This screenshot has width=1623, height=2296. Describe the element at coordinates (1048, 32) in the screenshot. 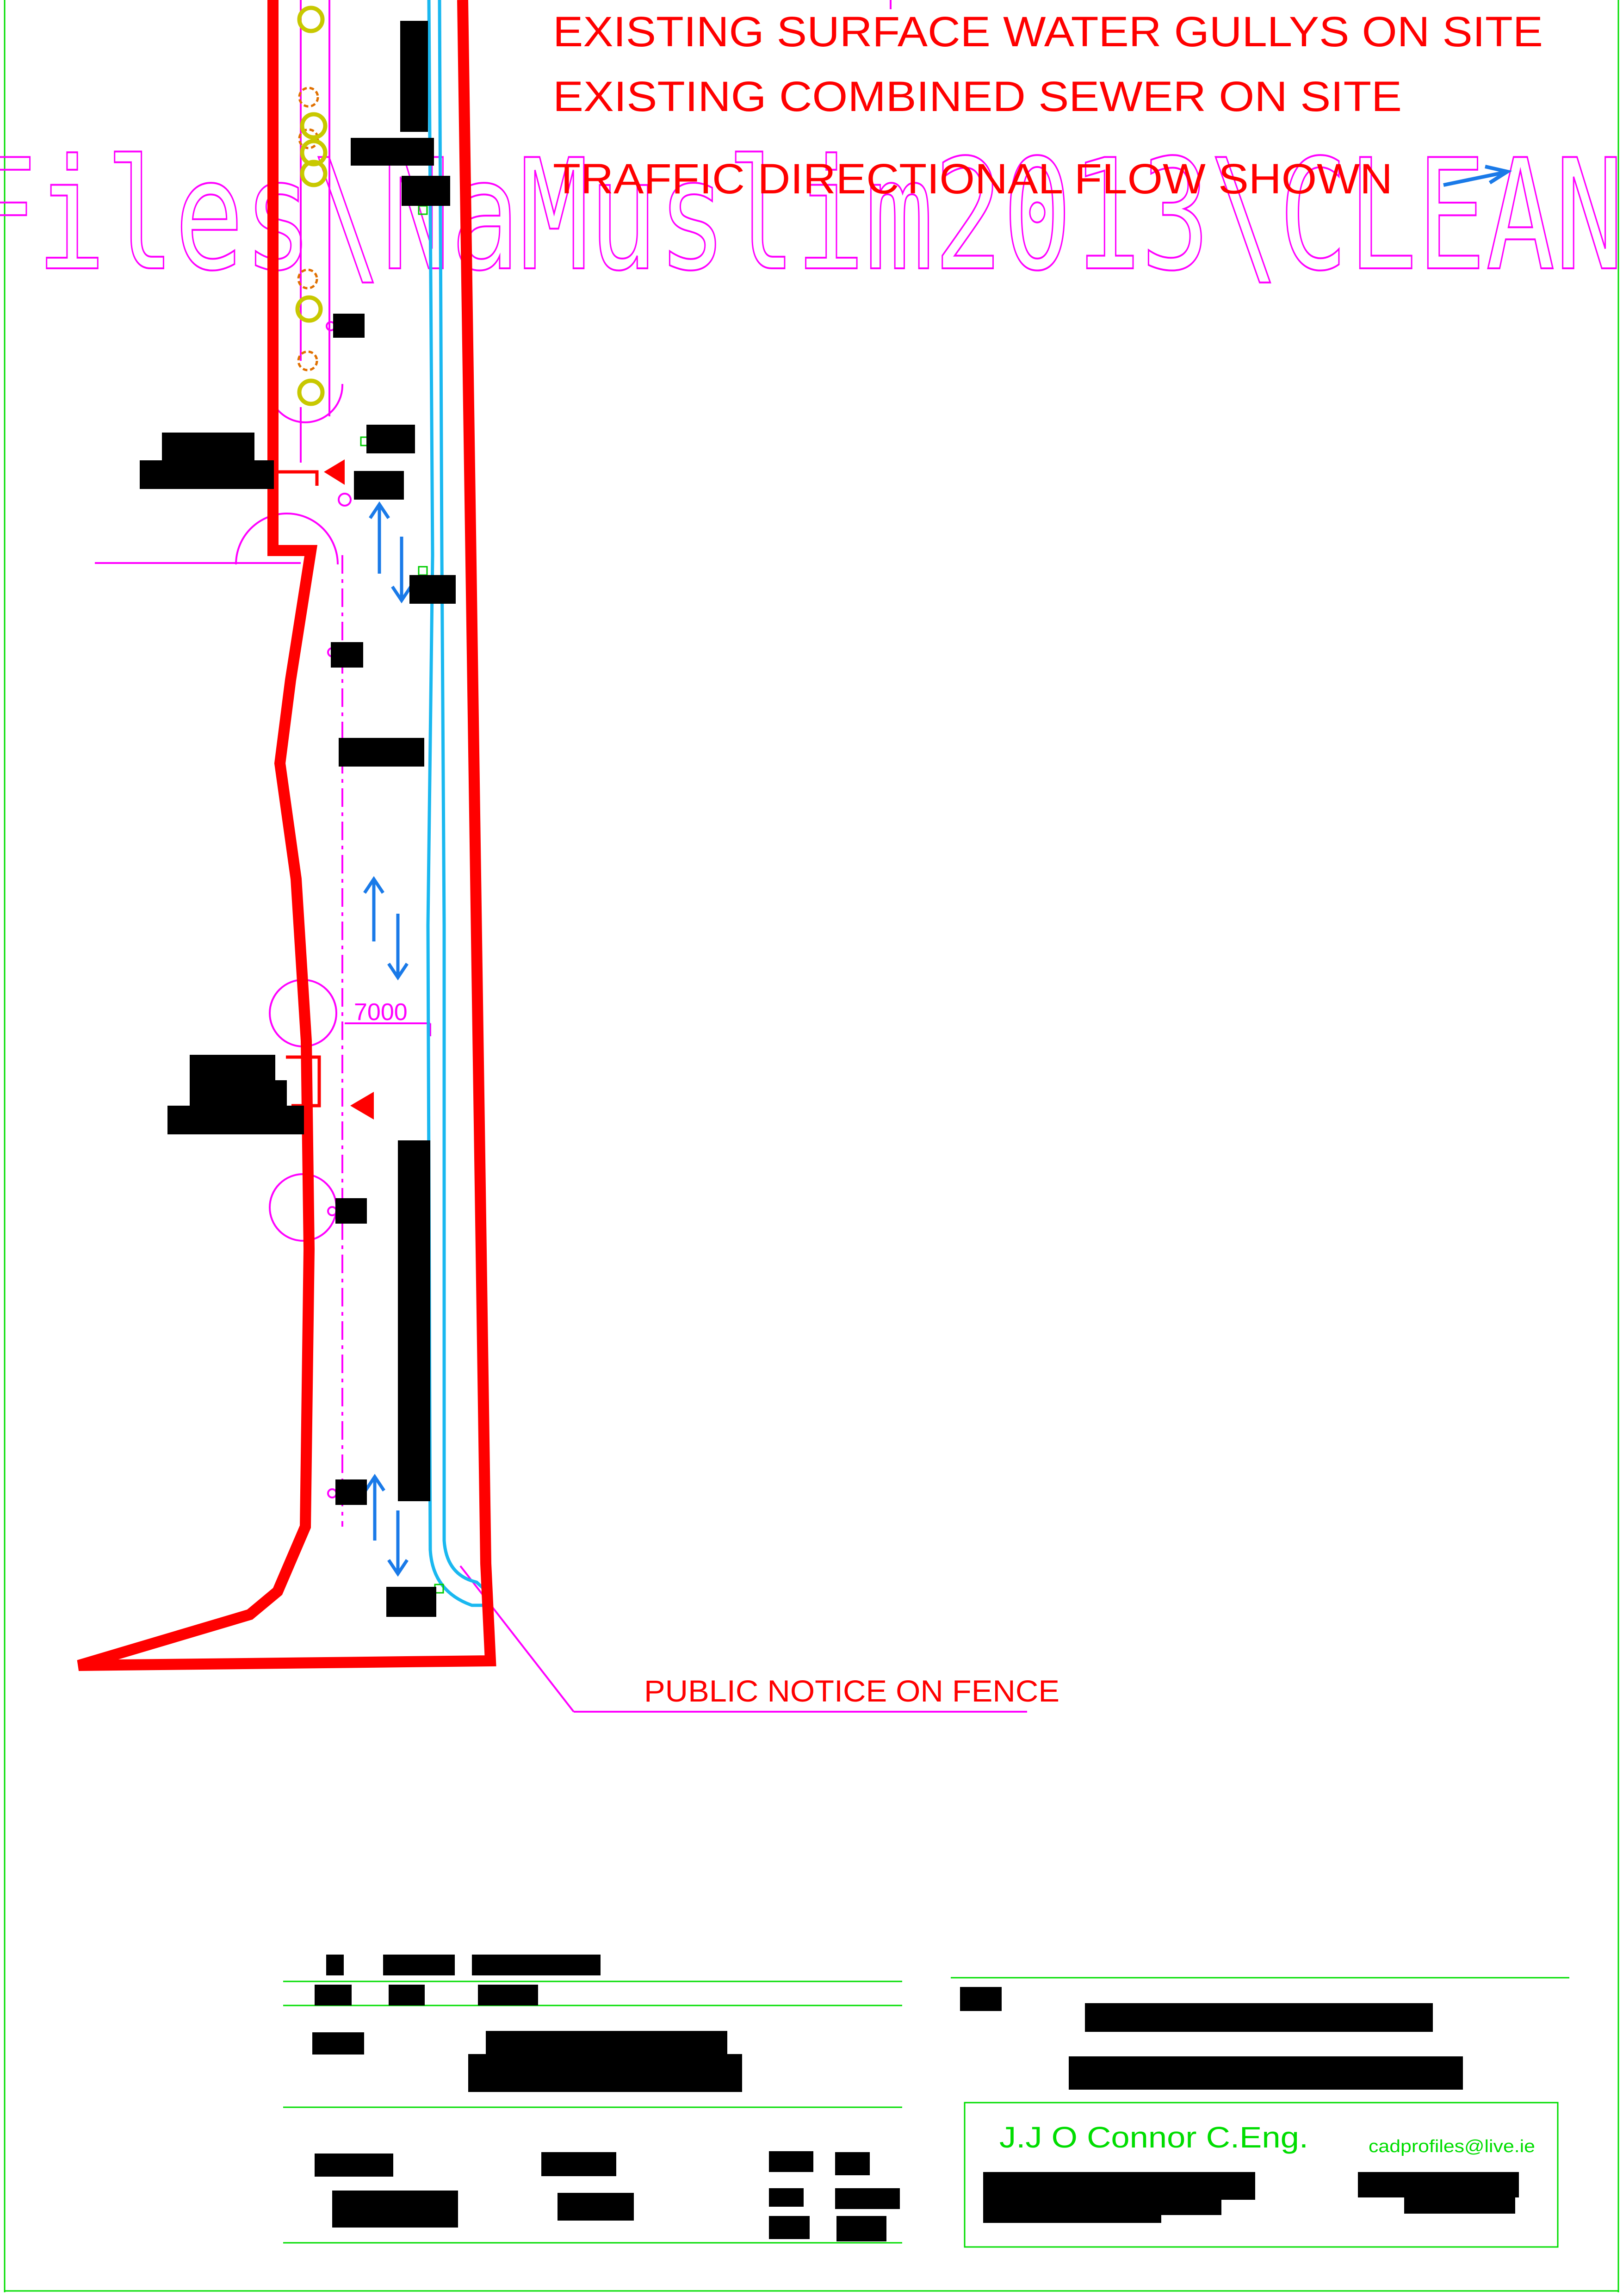

I see `note-surface-water-gullys: EXISTING SURFACE WATER GULLYS ON SITE` at that location.